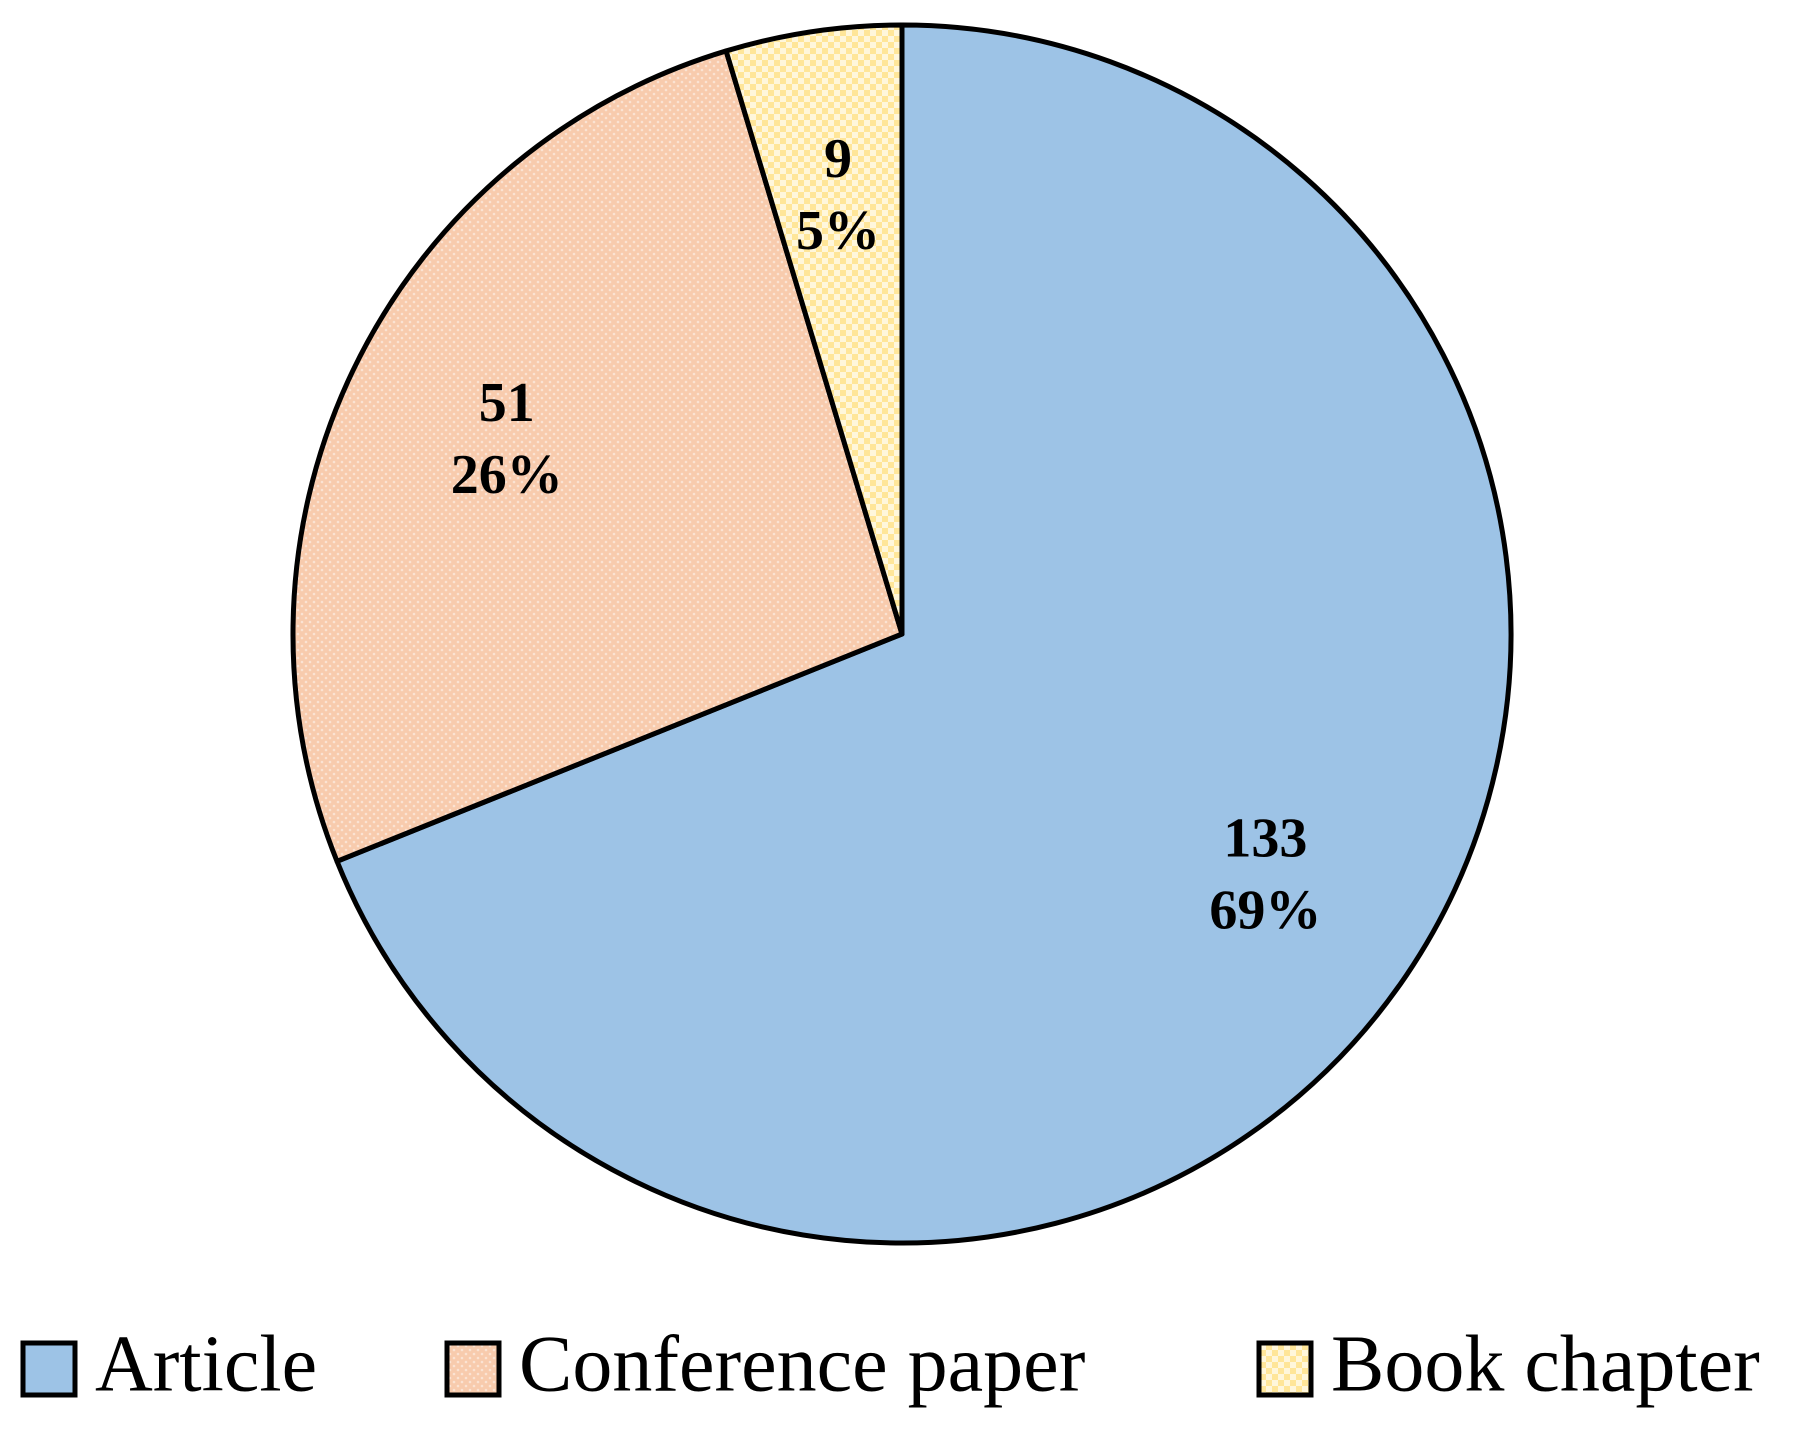 The width and height of the screenshot is (1817, 1435). I want to click on value-label: 133, so click(1265, 838).